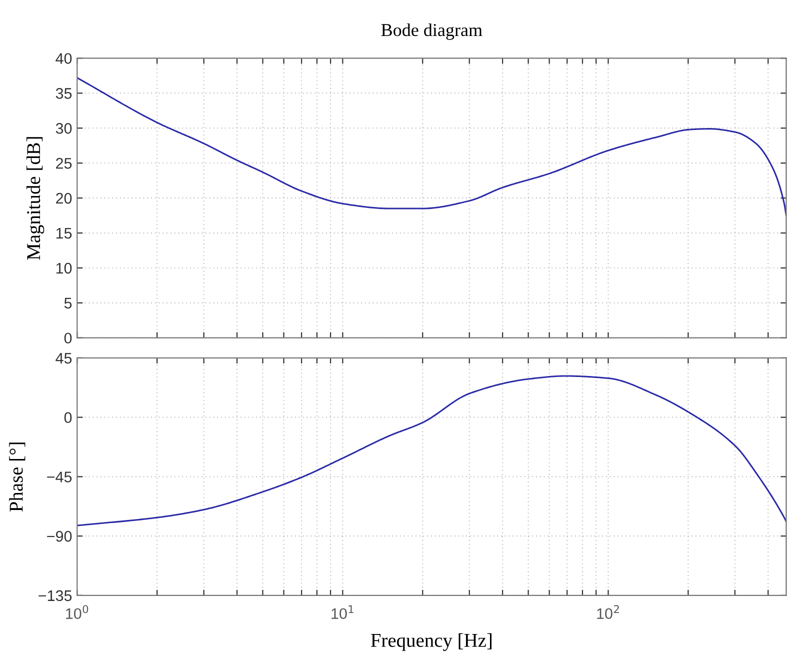  I want to click on y-tick-label: 45, so click(64, 358).